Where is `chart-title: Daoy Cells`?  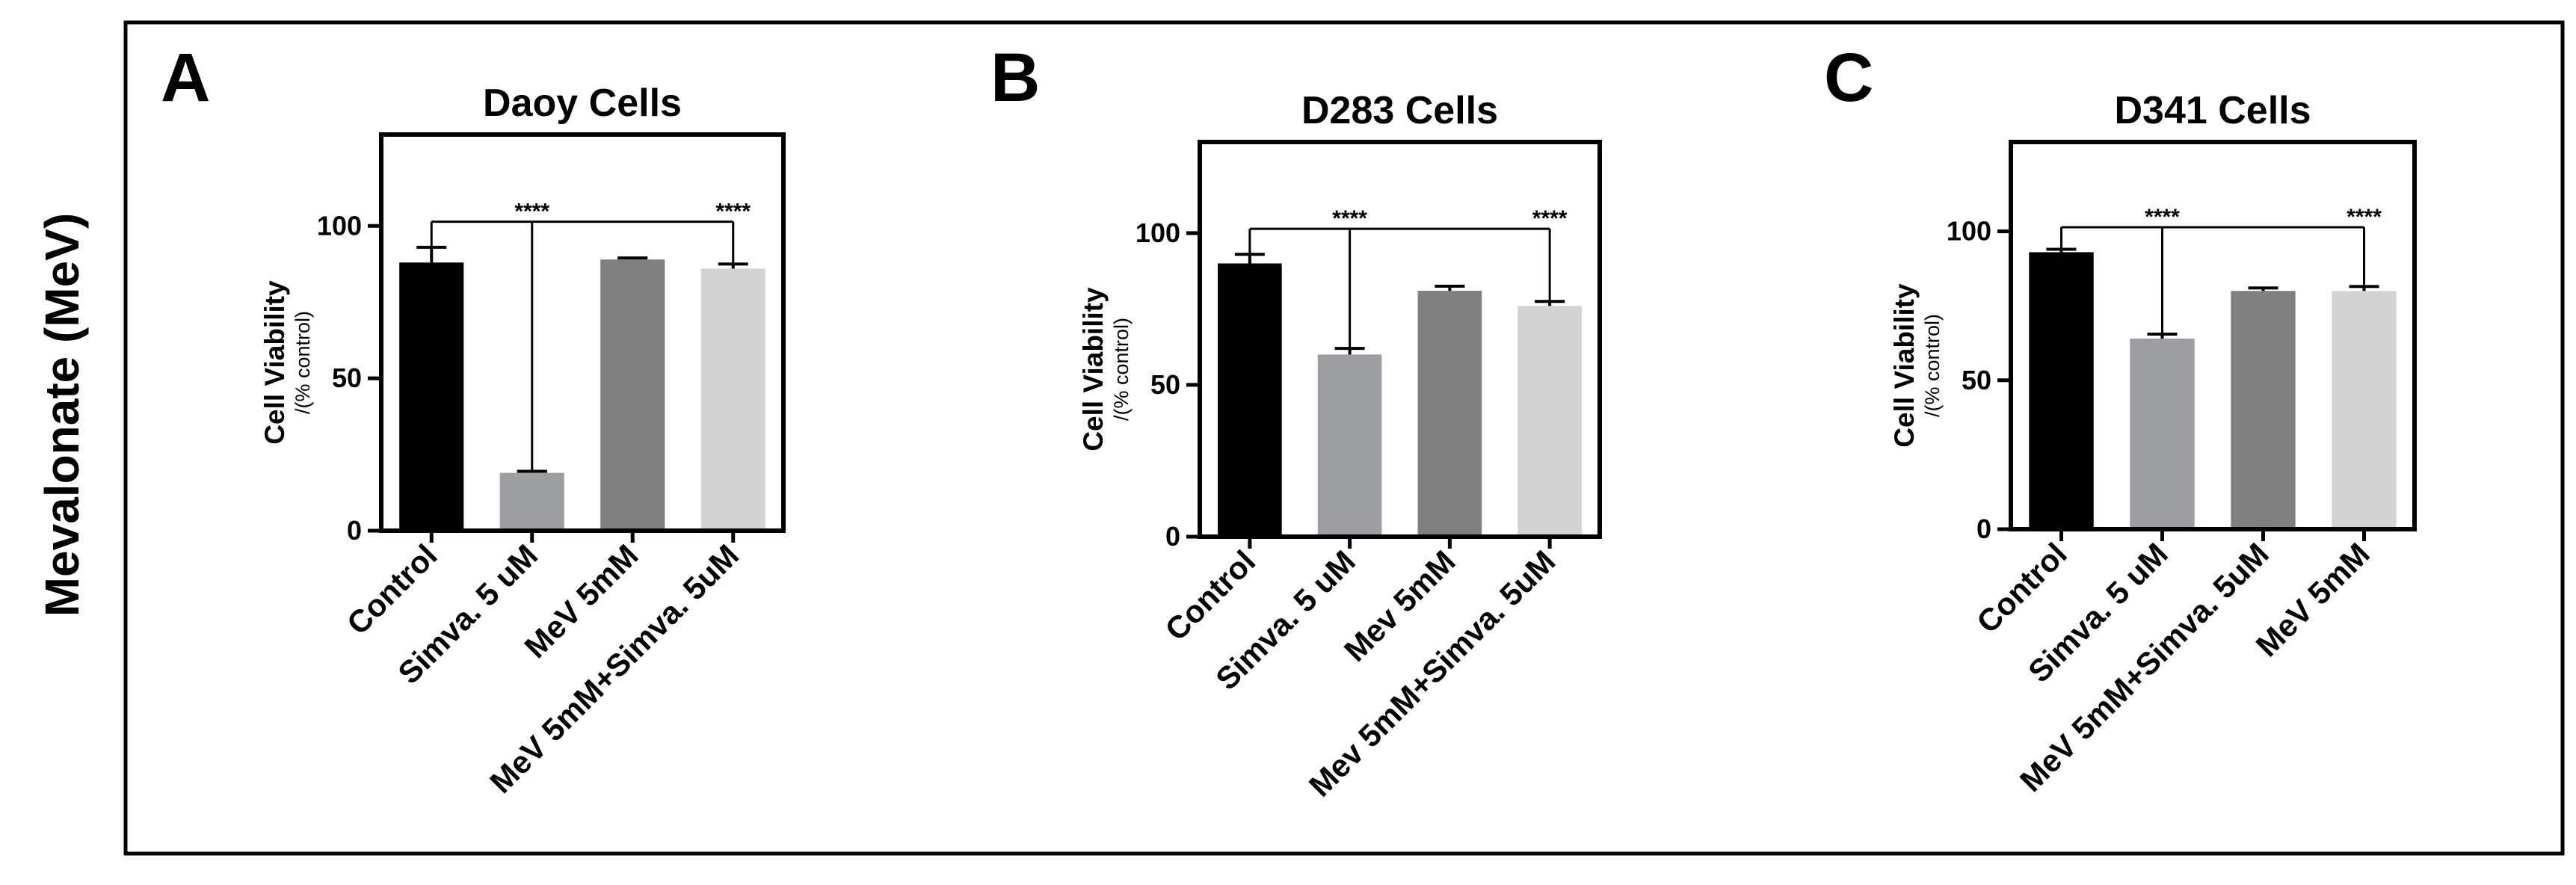
chart-title: Daoy Cells is located at coordinates (582, 103).